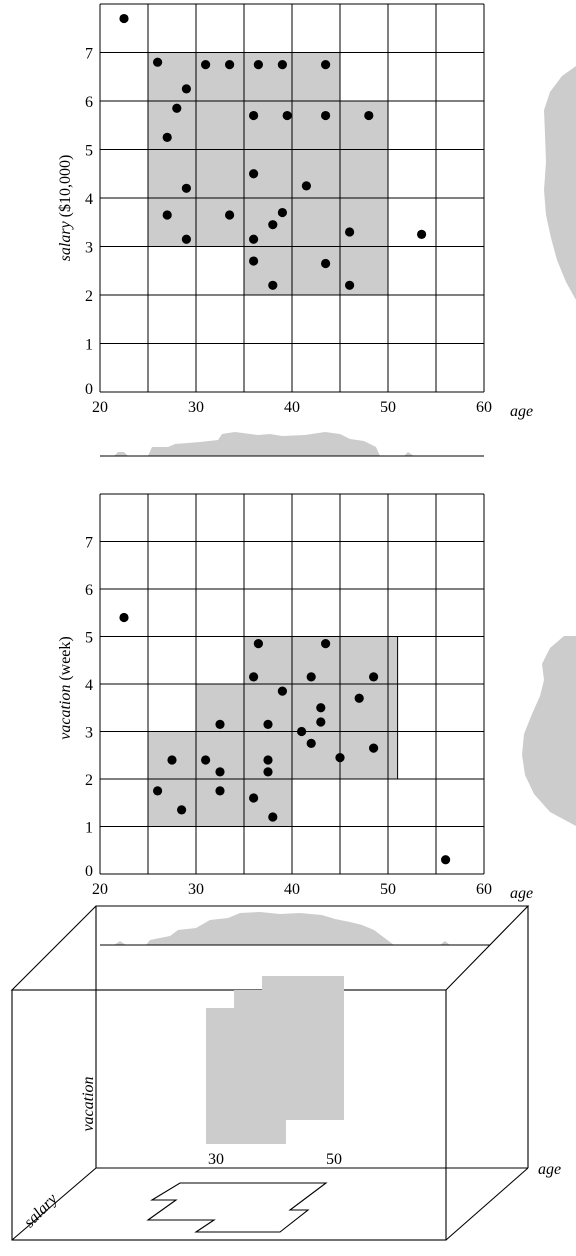 This screenshot has height=1256, width=576. Describe the element at coordinates (89, 828) in the screenshot. I see `vacation-age-y-tick-label: 1` at that location.